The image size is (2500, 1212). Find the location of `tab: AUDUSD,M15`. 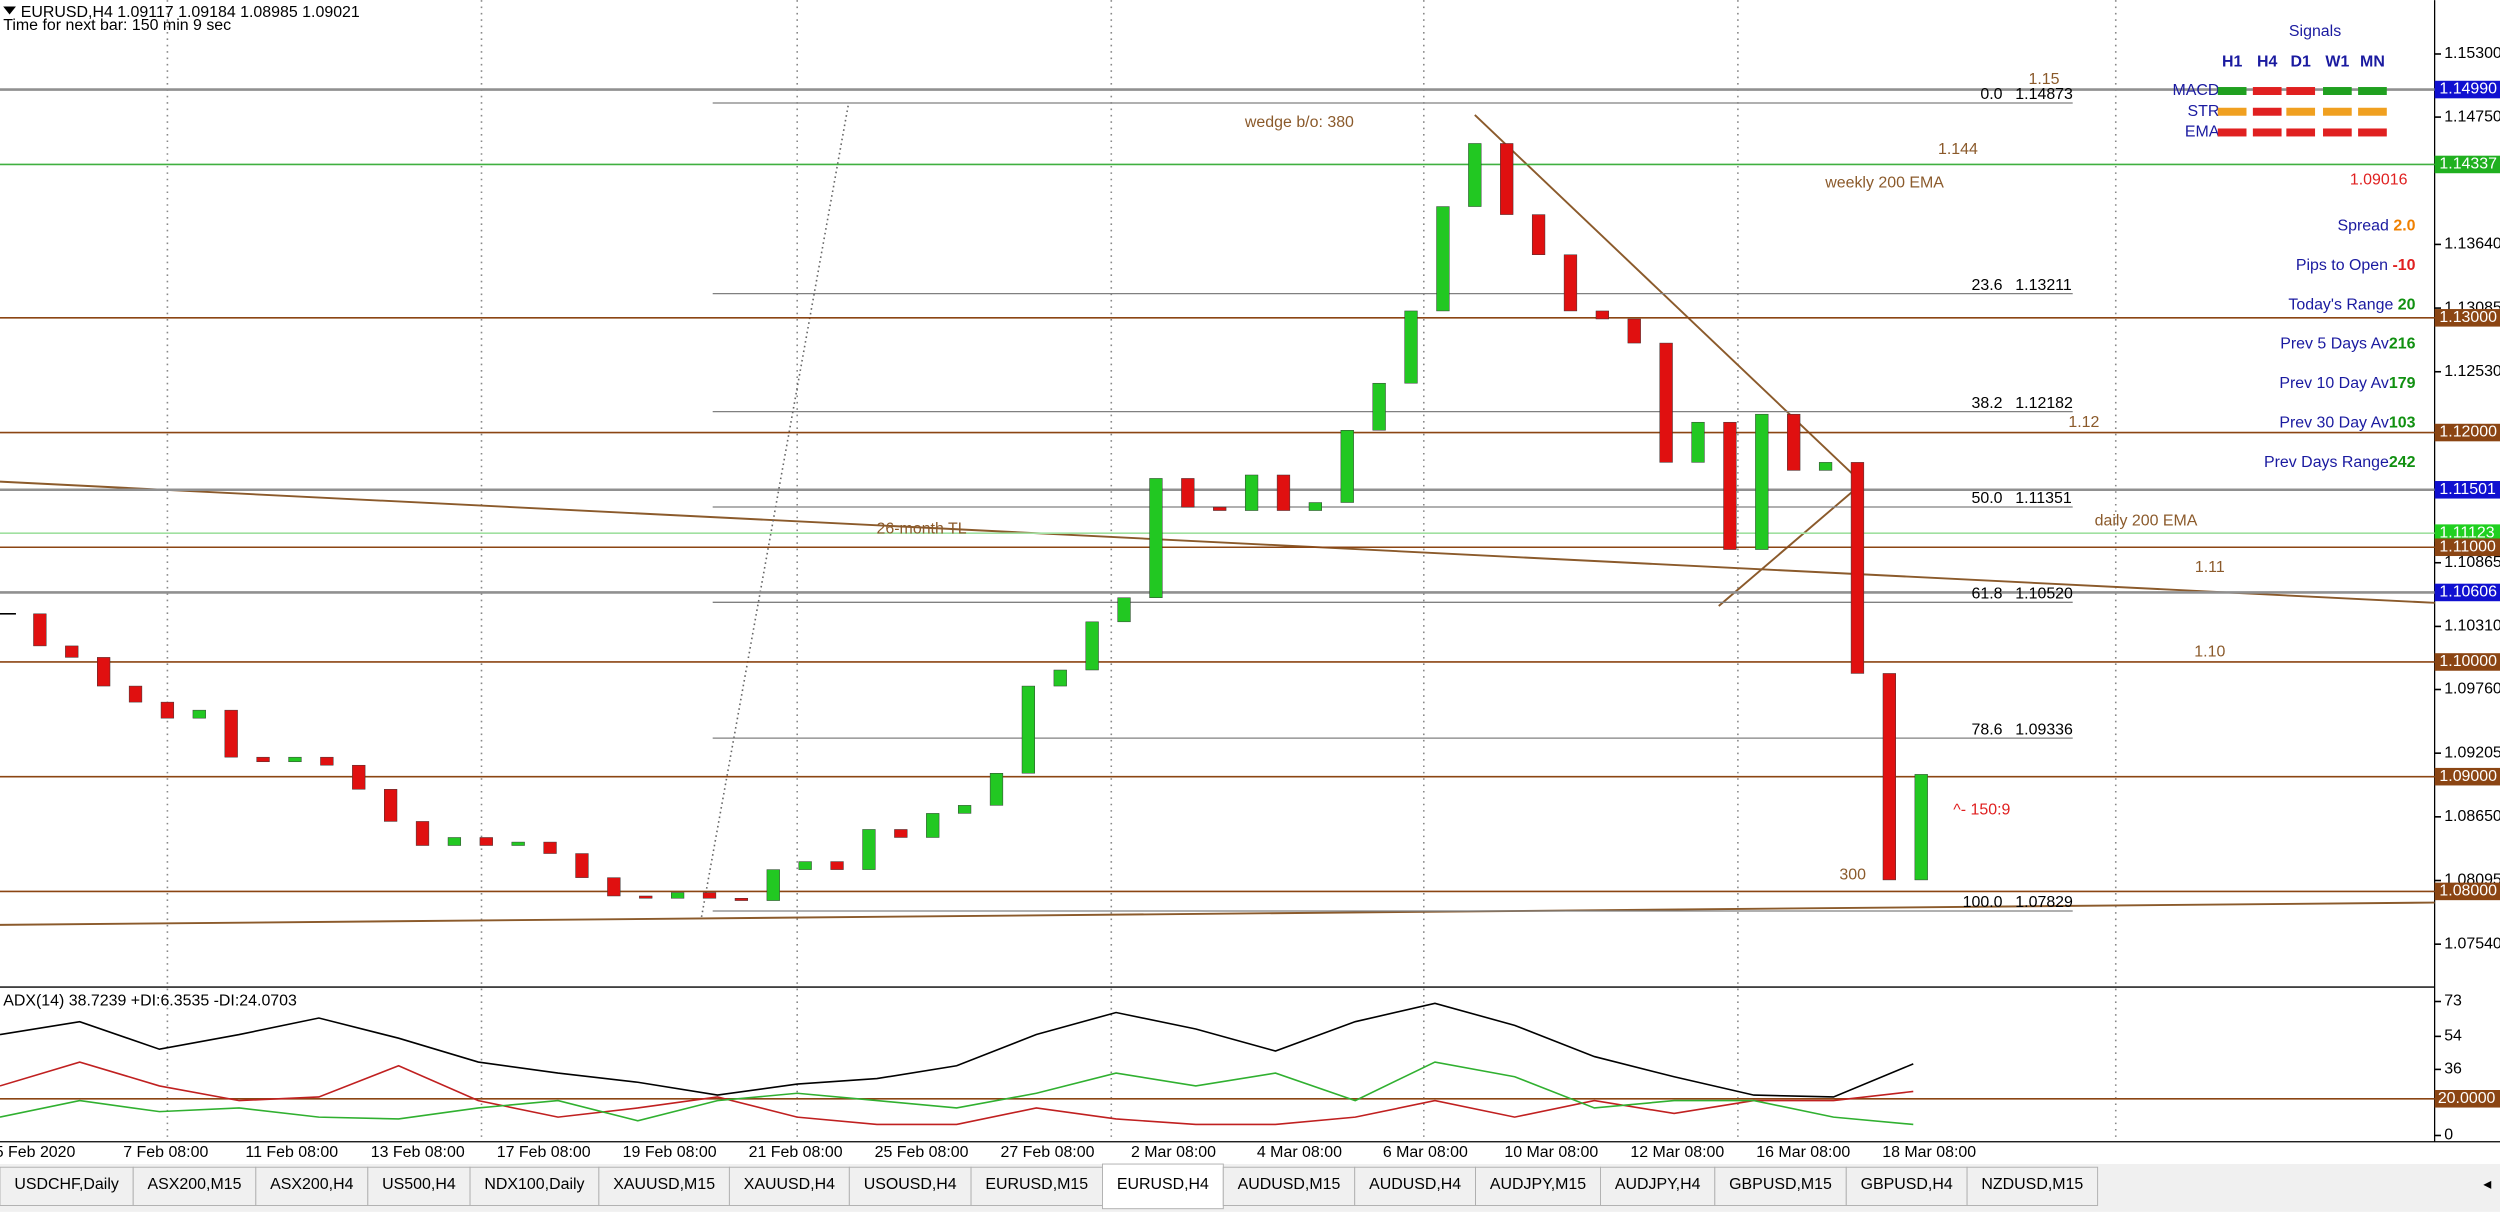

tab: AUDUSD,M15 is located at coordinates (1289, 1186).